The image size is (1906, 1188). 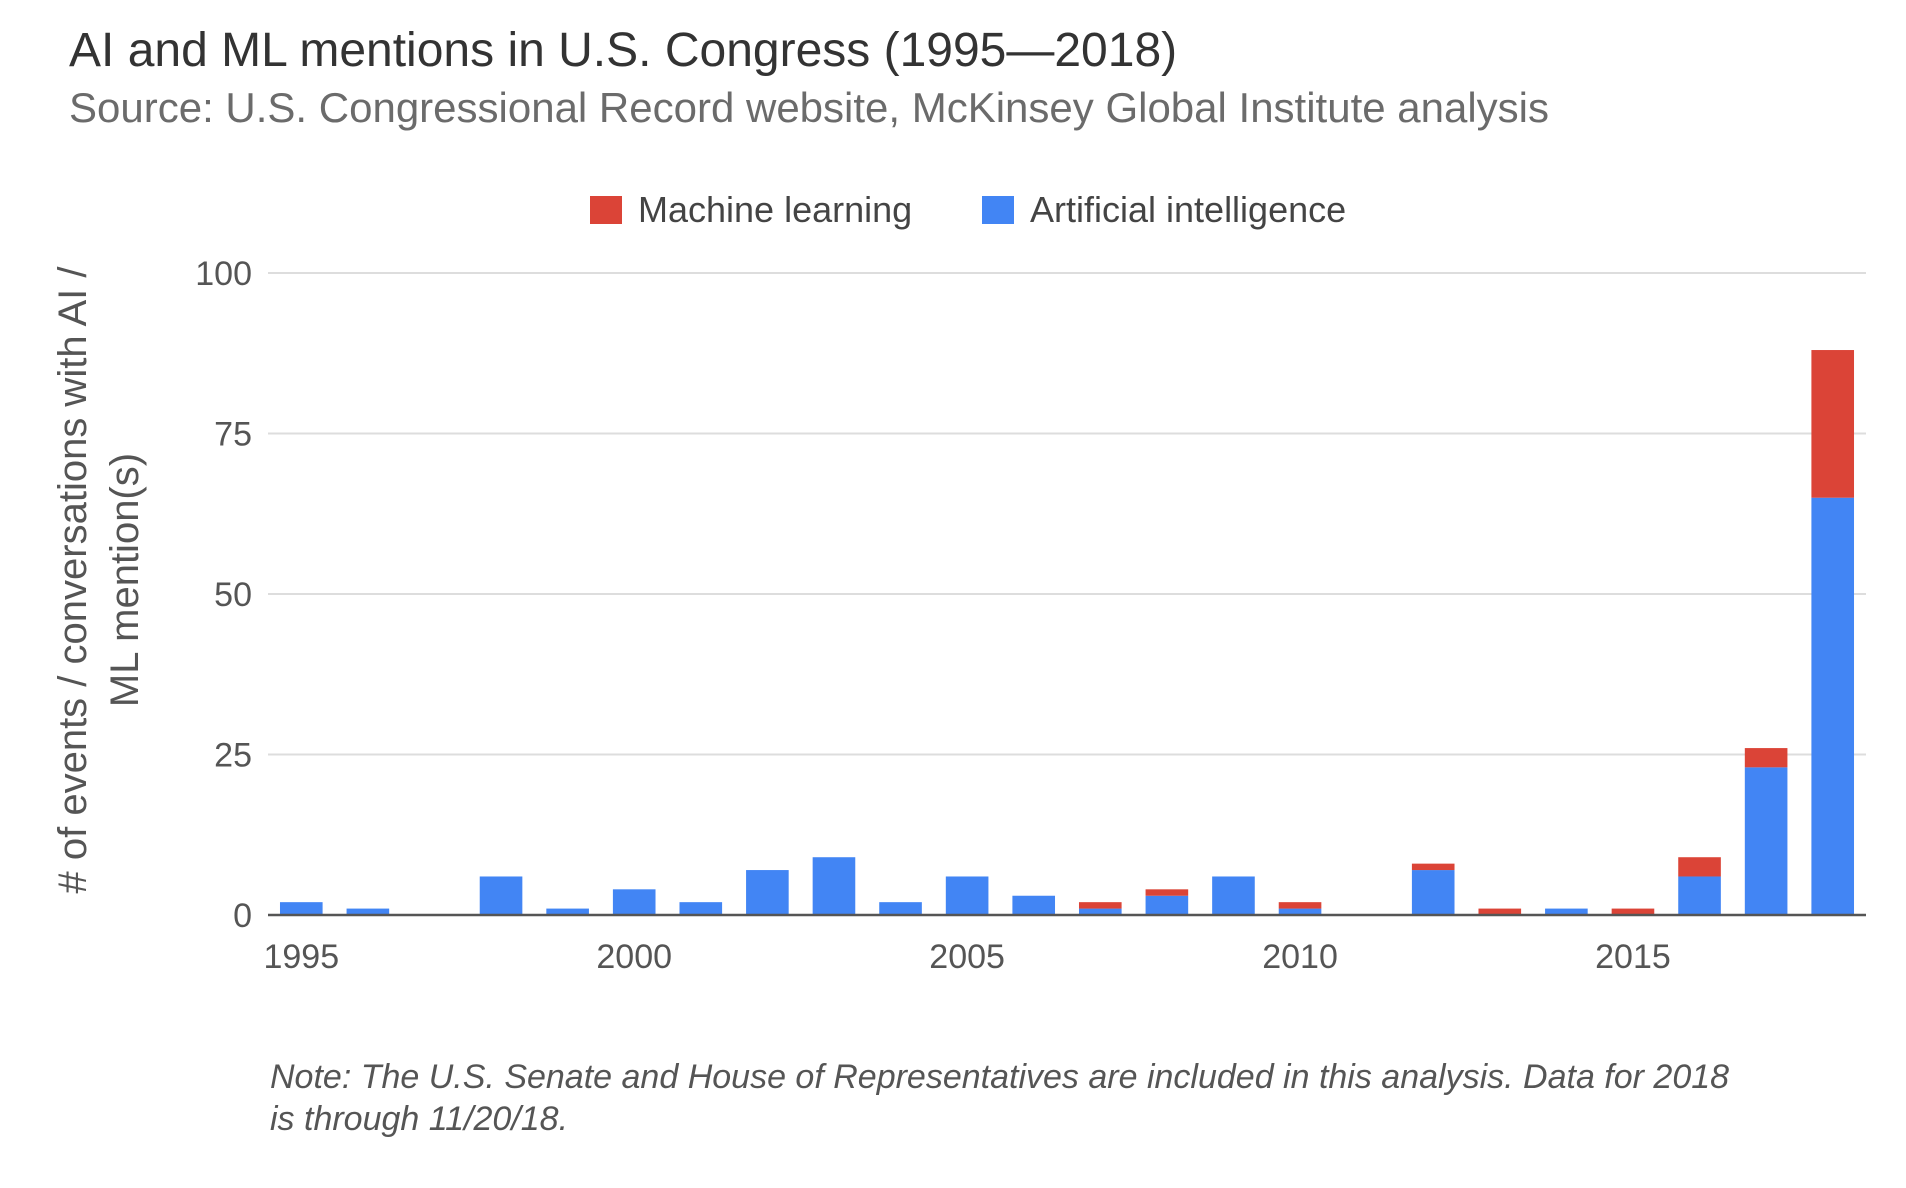 I want to click on bar-machine-learning-2007, so click(x=1100, y=905).